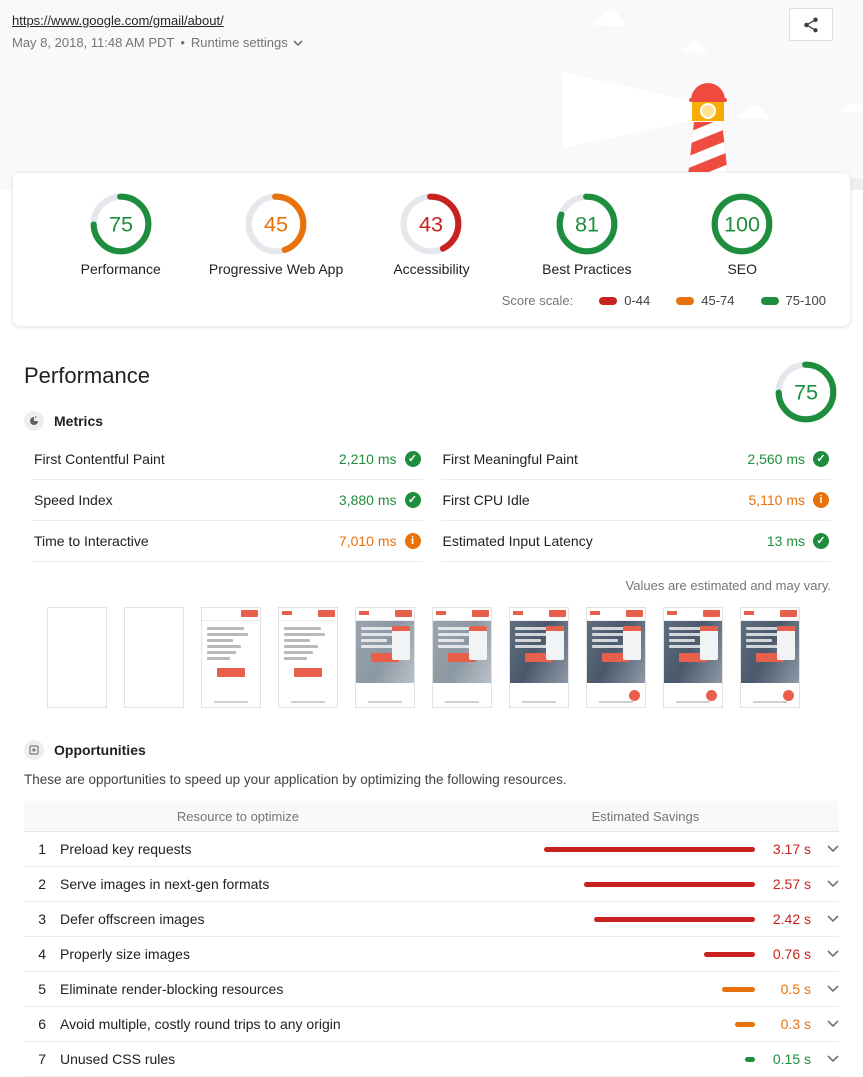  What do you see at coordinates (431, 224) in the screenshot?
I see `score-gauge-arc: 43` at bounding box center [431, 224].